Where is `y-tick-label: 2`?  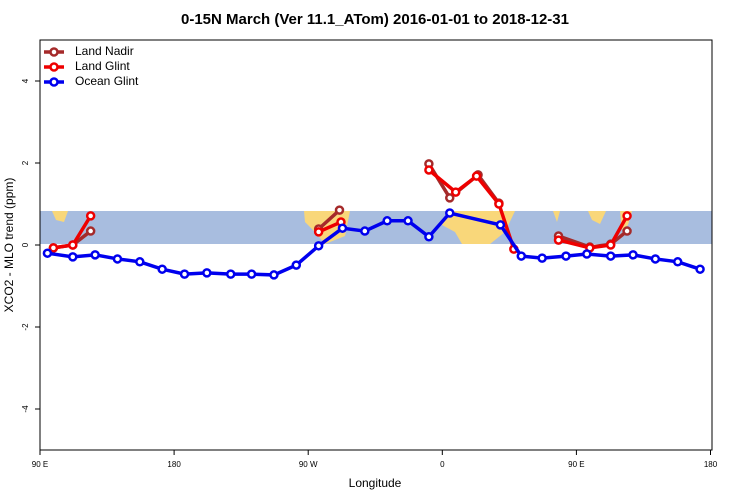 y-tick-label: 2 is located at coordinates (25, 162).